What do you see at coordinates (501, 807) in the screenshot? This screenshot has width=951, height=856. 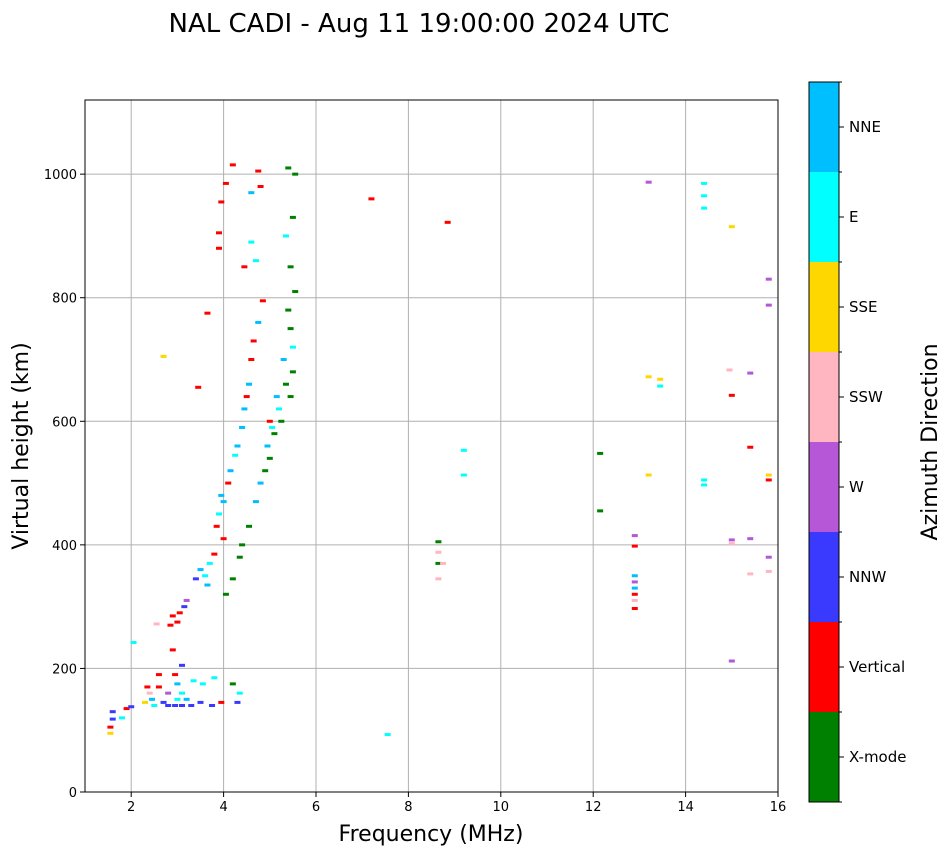 I see `x-tick-label: 10` at bounding box center [501, 807].